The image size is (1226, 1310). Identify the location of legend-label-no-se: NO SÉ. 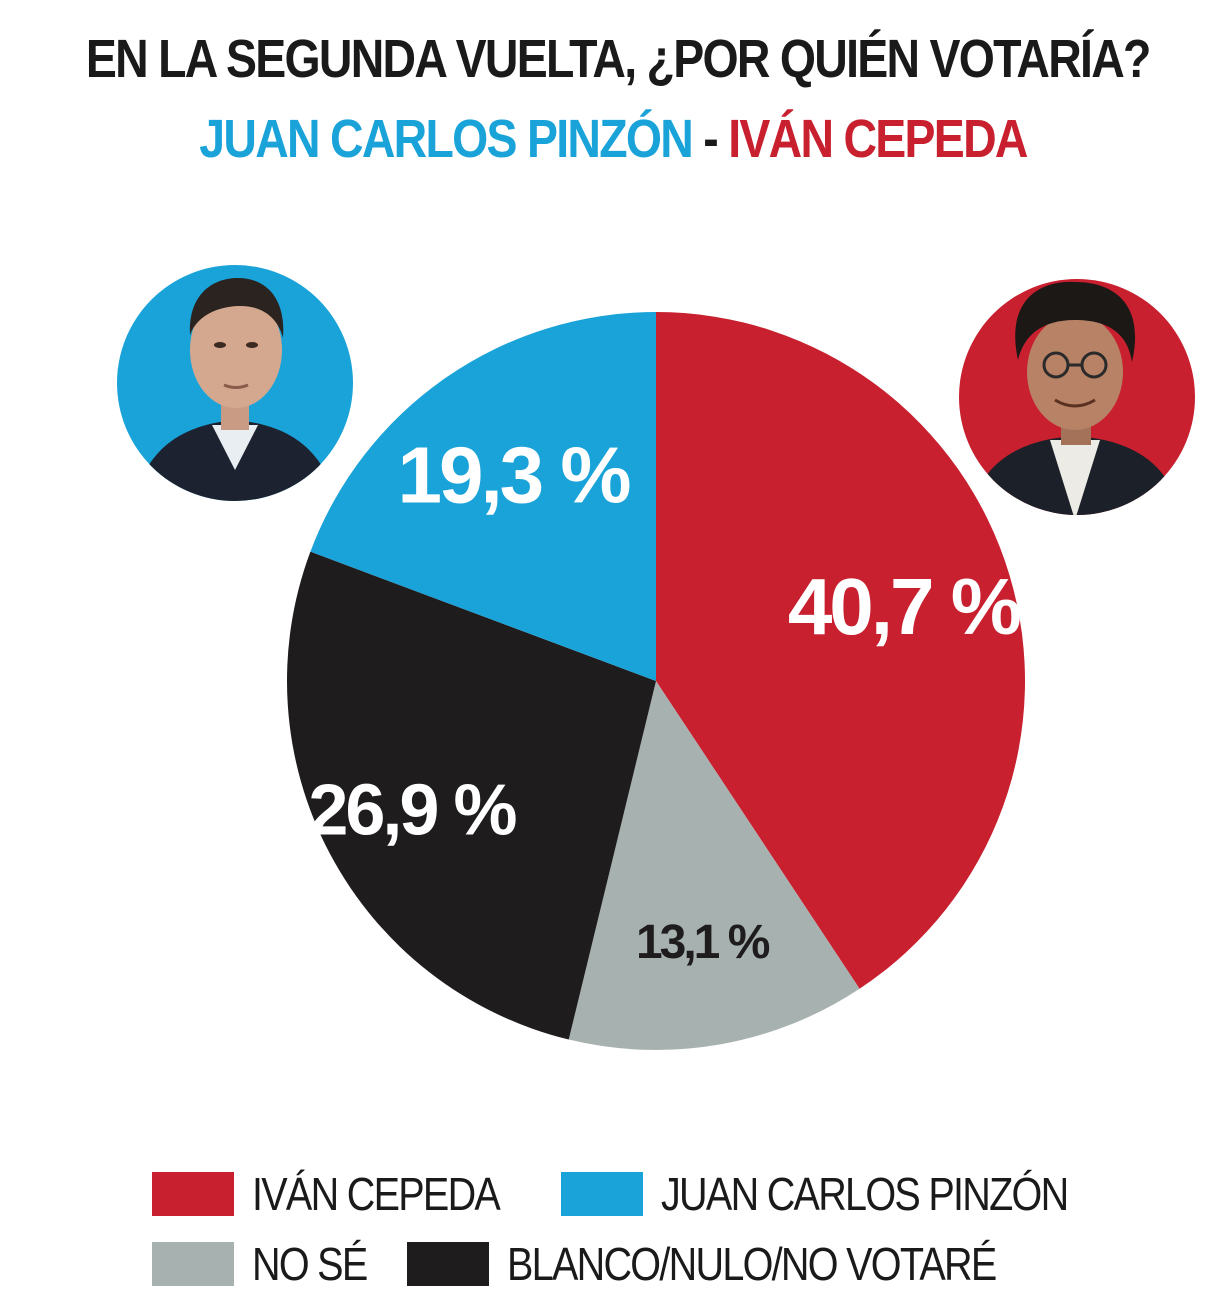
(310, 1264).